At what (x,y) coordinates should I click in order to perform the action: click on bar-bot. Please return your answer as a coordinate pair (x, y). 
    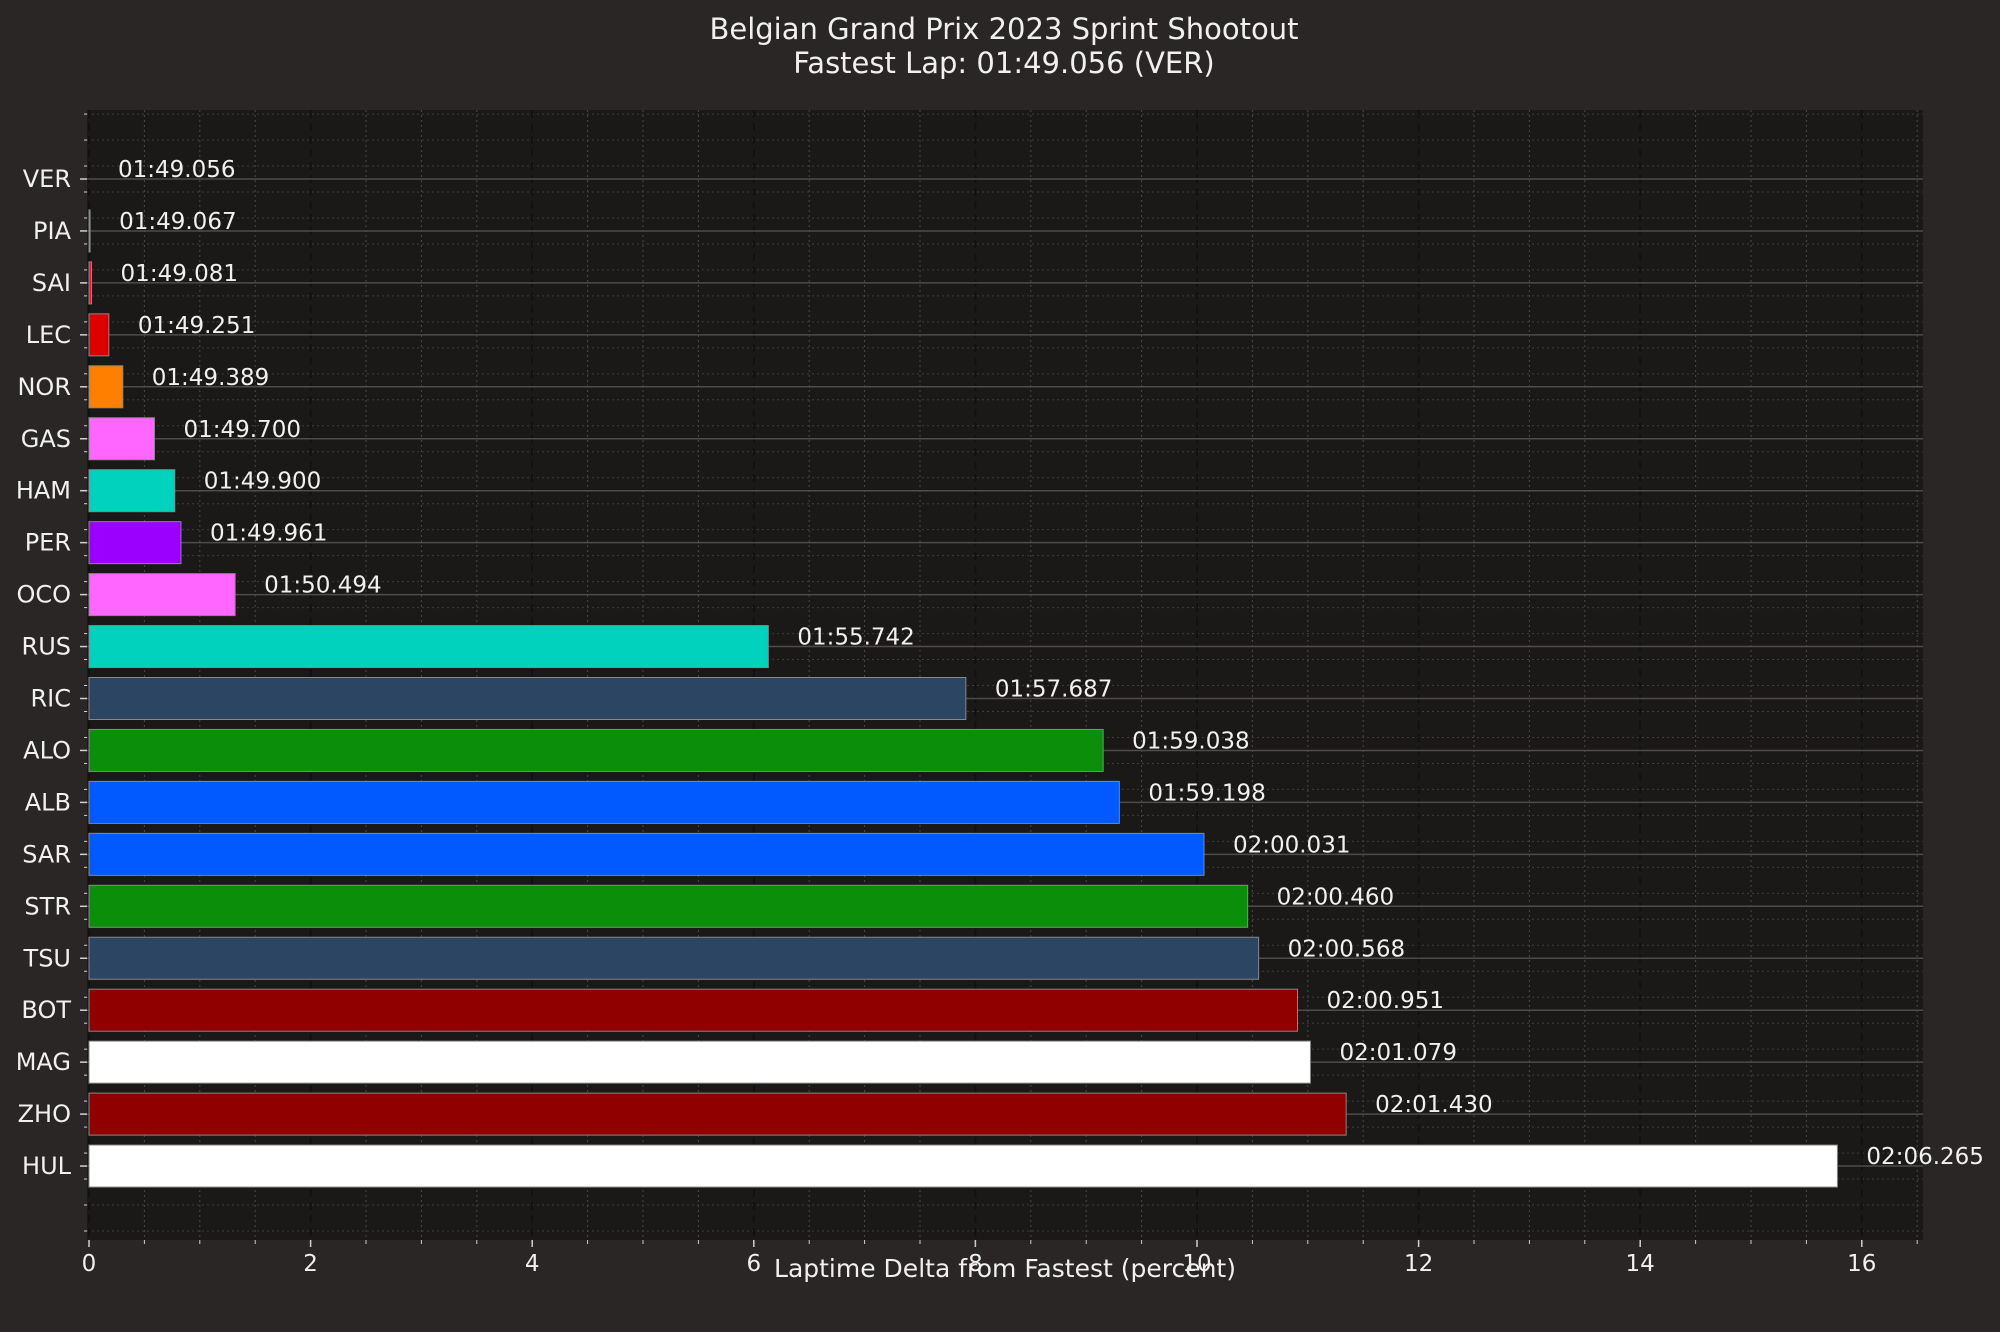
    Looking at the image, I should click on (693, 1010).